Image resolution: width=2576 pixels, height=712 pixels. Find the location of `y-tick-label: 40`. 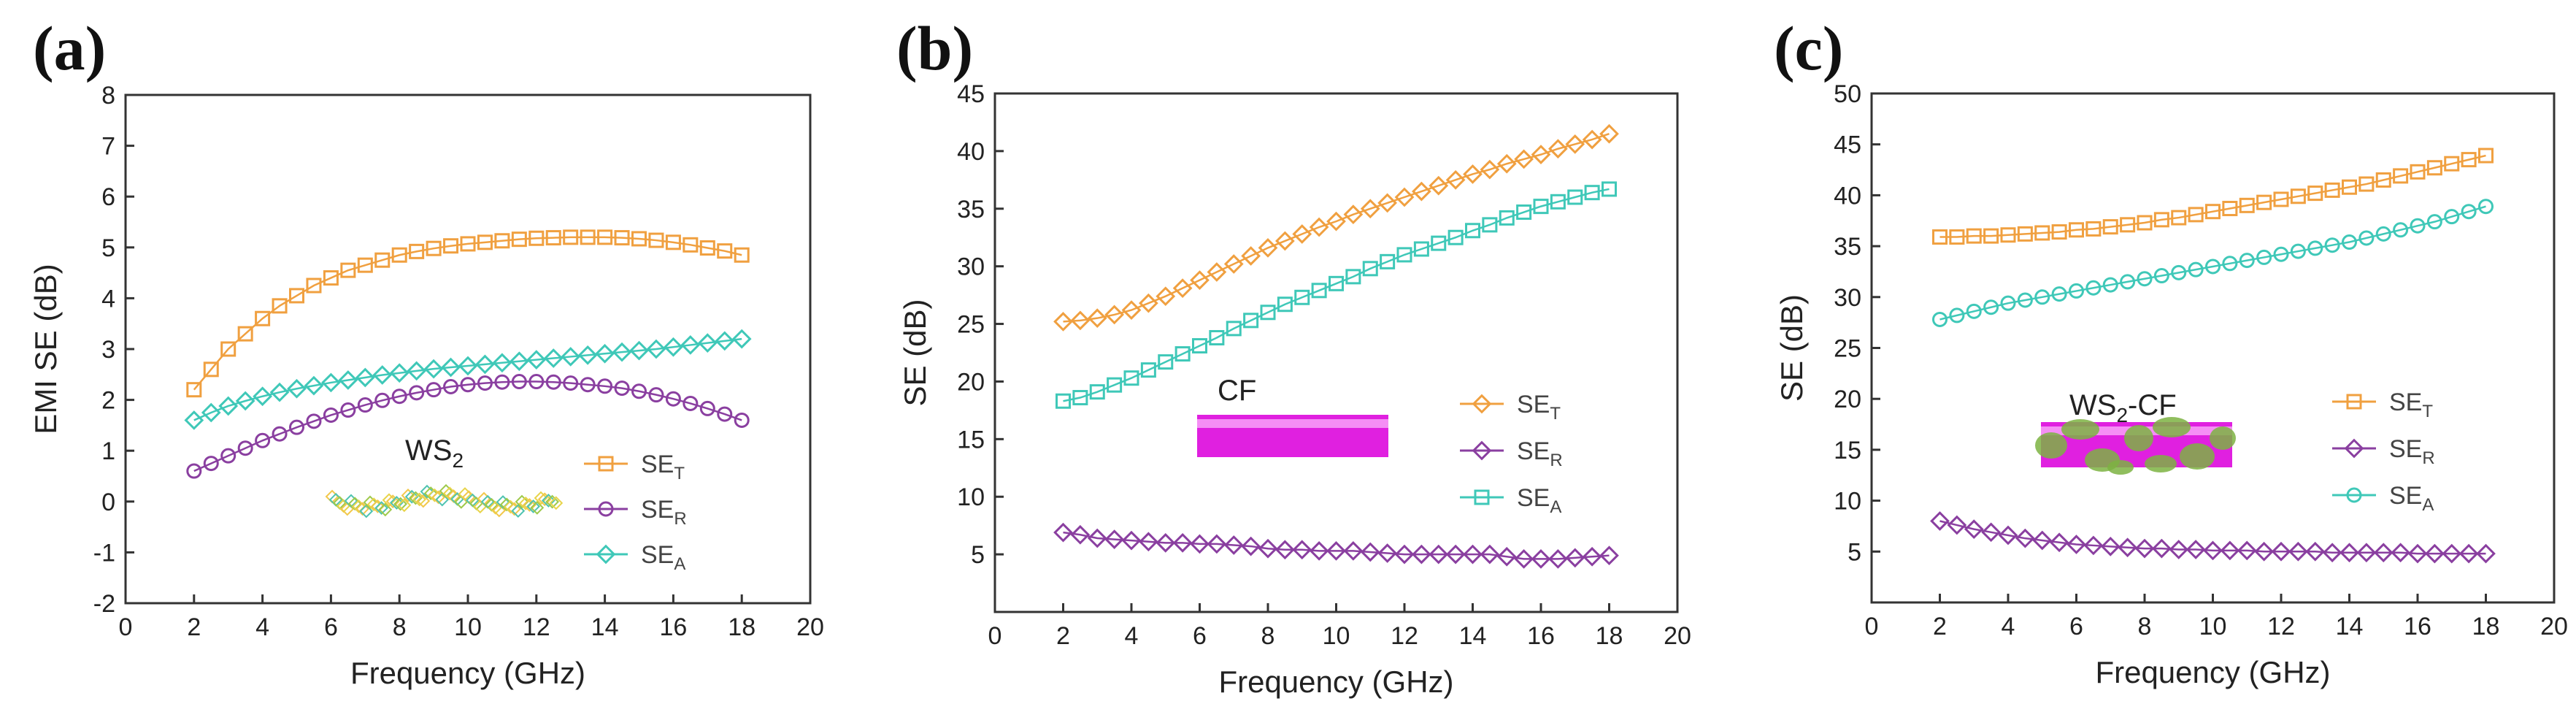

y-tick-label: 40 is located at coordinates (971, 152).